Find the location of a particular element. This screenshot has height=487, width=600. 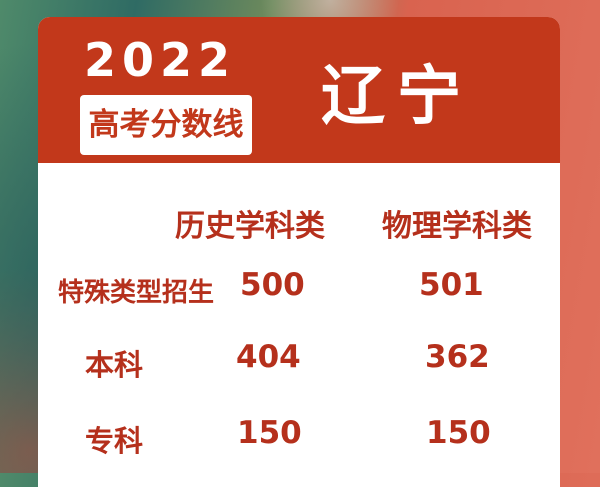

cell-college-history: 150 is located at coordinates (269, 433).